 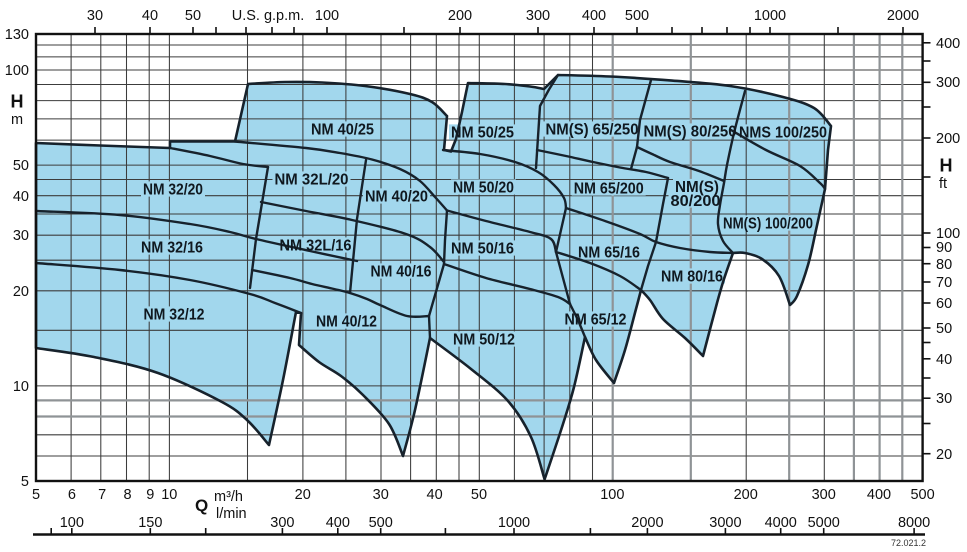 What do you see at coordinates (781, 523) in the screenshot?
I see `svg-text: 4000` at bounding box center [781, 523].